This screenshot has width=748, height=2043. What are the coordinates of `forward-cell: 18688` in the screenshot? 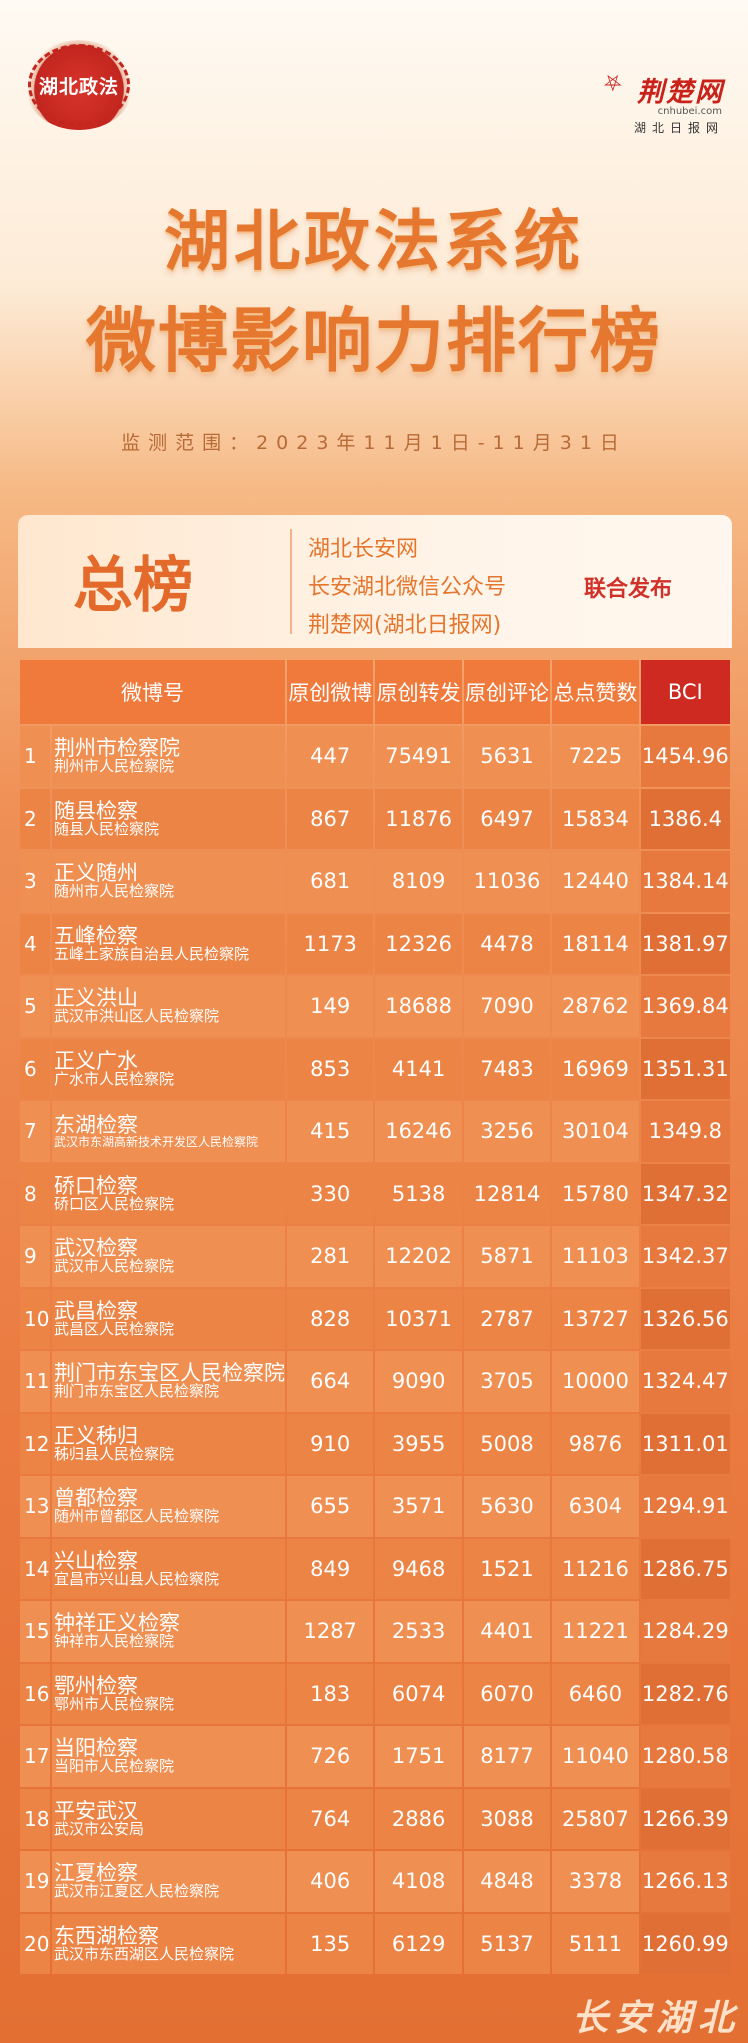 It's located at (418, 1006).